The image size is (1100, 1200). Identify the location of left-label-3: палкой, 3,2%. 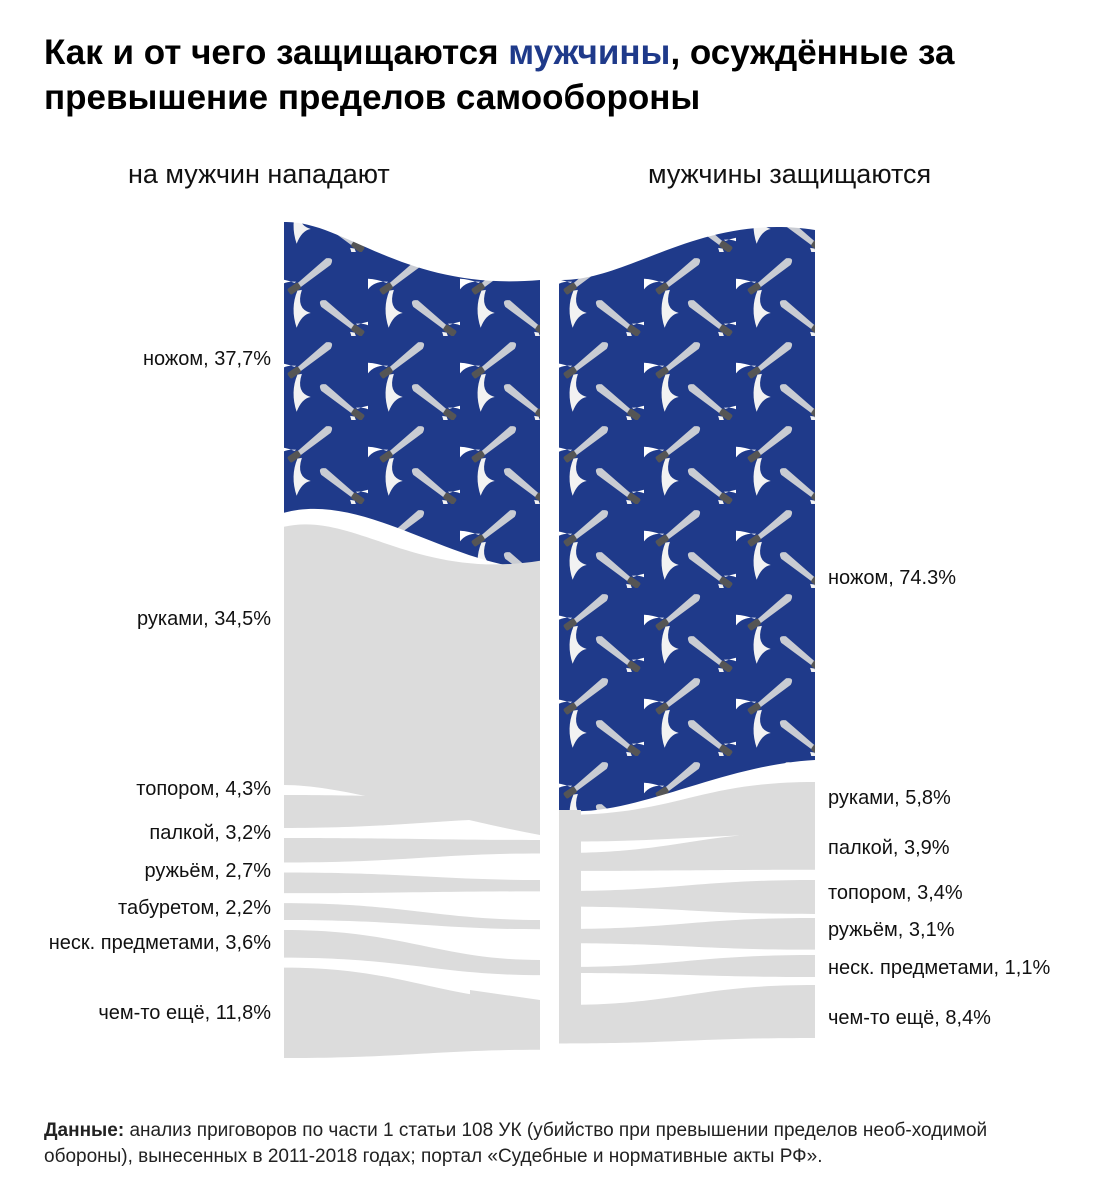
(210, 833).